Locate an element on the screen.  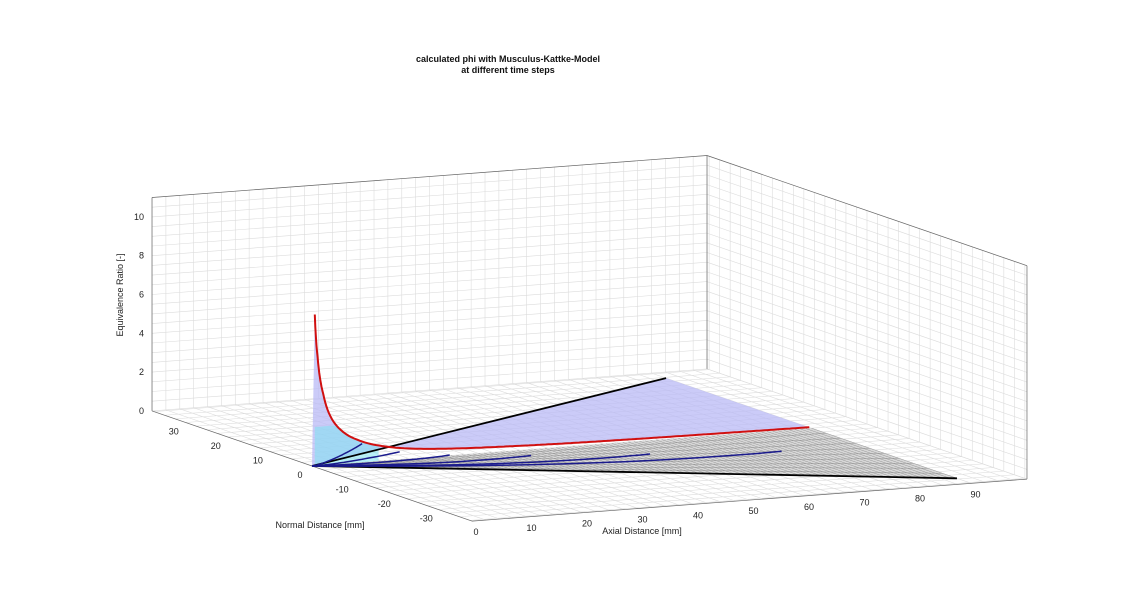
x-tick-label: 80 is located at coordinates (920, 499).